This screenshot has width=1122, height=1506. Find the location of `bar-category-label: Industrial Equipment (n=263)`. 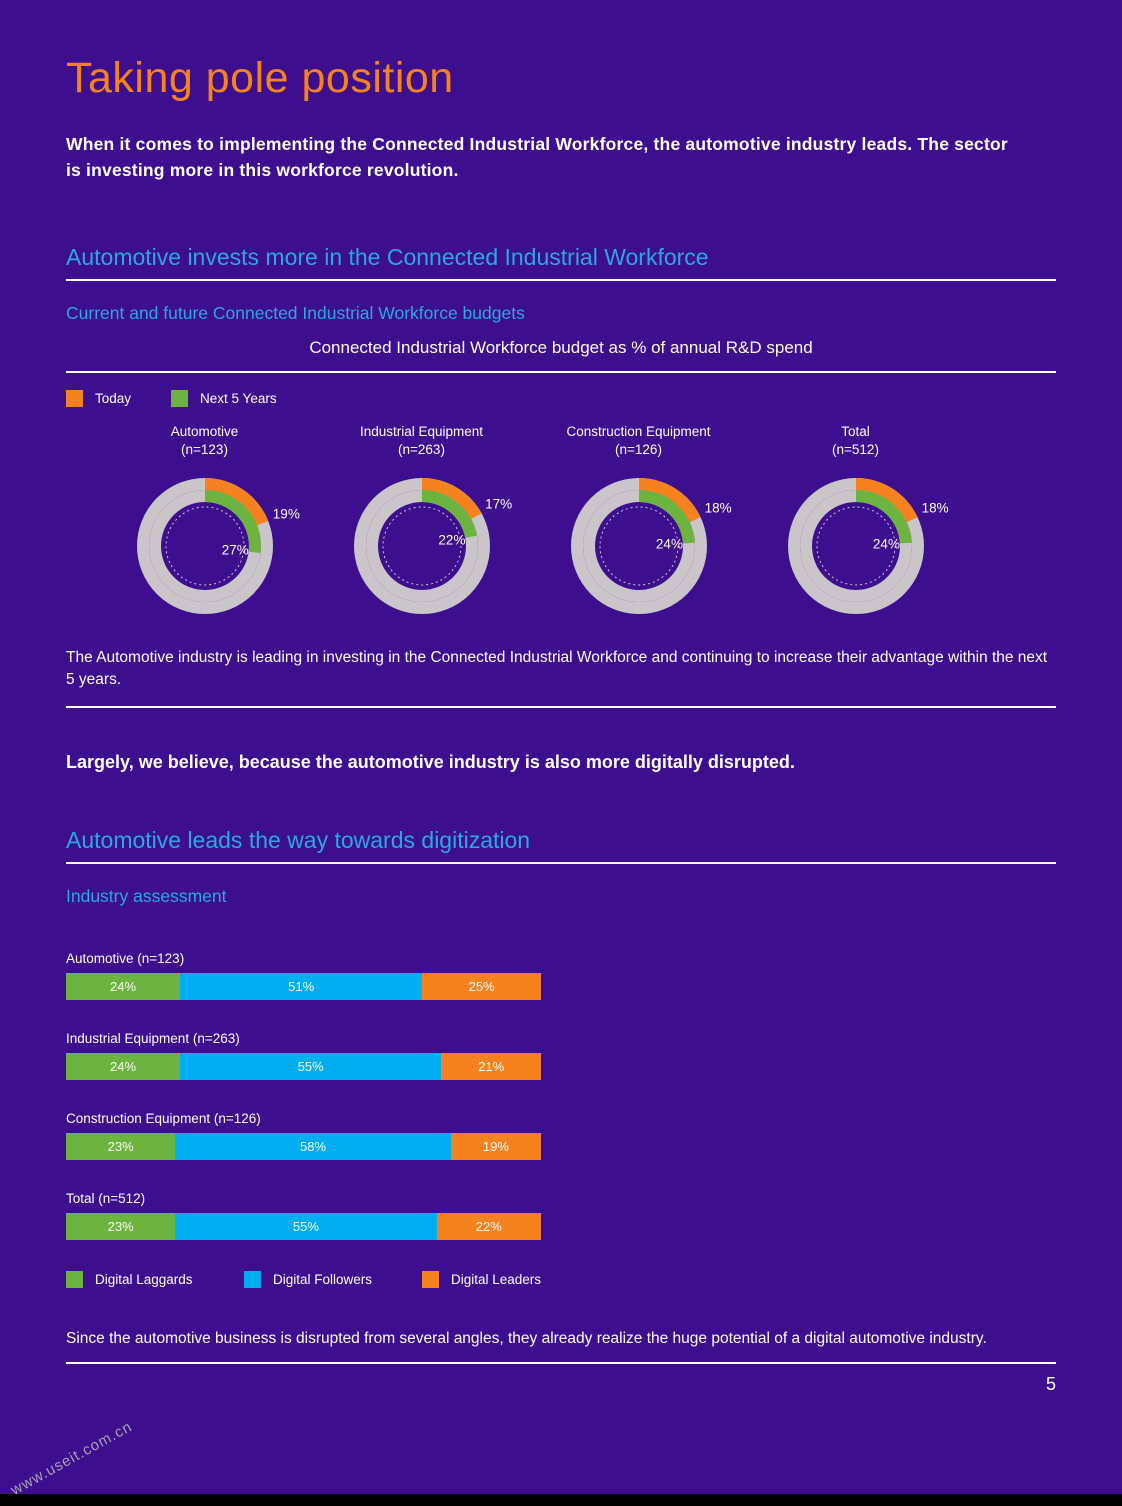

bar-category-label: Industrial Equipment (n=263) is located at coordinates (153, 1038).